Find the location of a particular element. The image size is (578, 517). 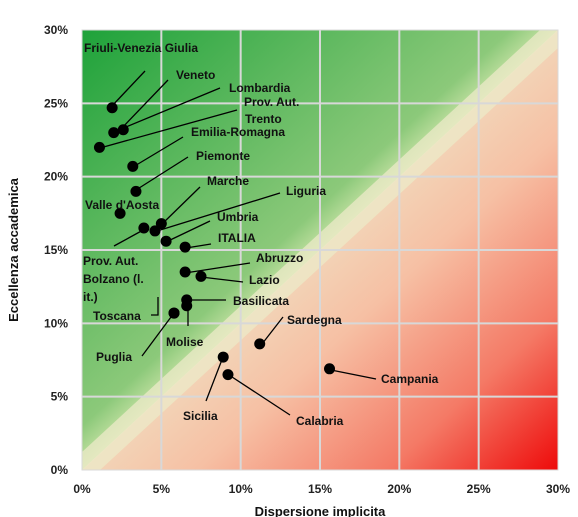

data-point-friuli-venezia-giulia is located at coordinates (112, 108).